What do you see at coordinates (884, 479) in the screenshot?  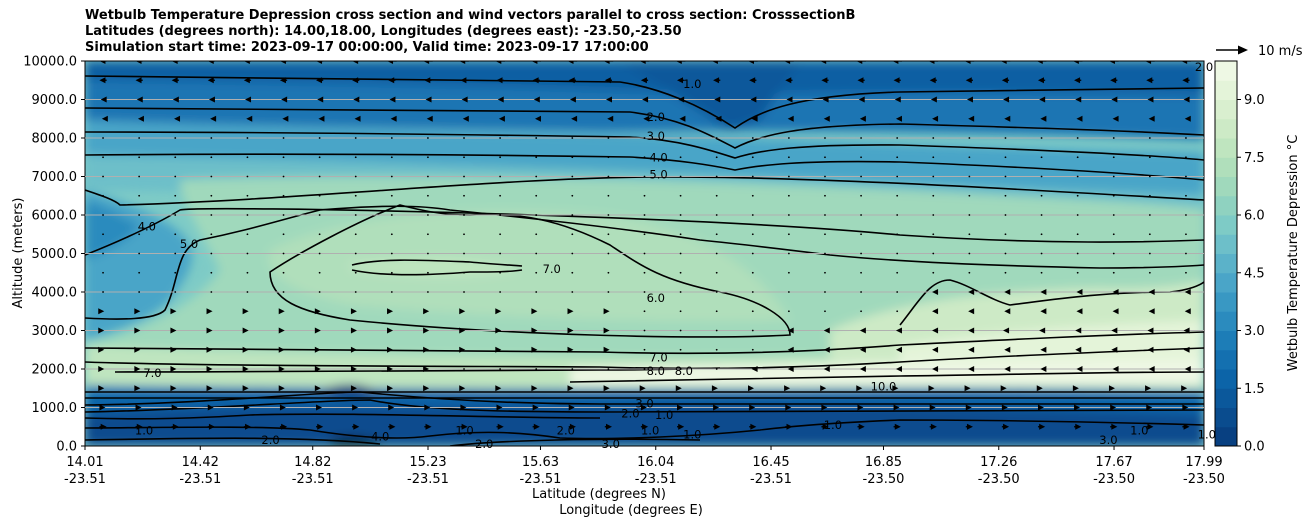 I see `x-tick-label-lon: -23.50` at bounding box center [884, 479].